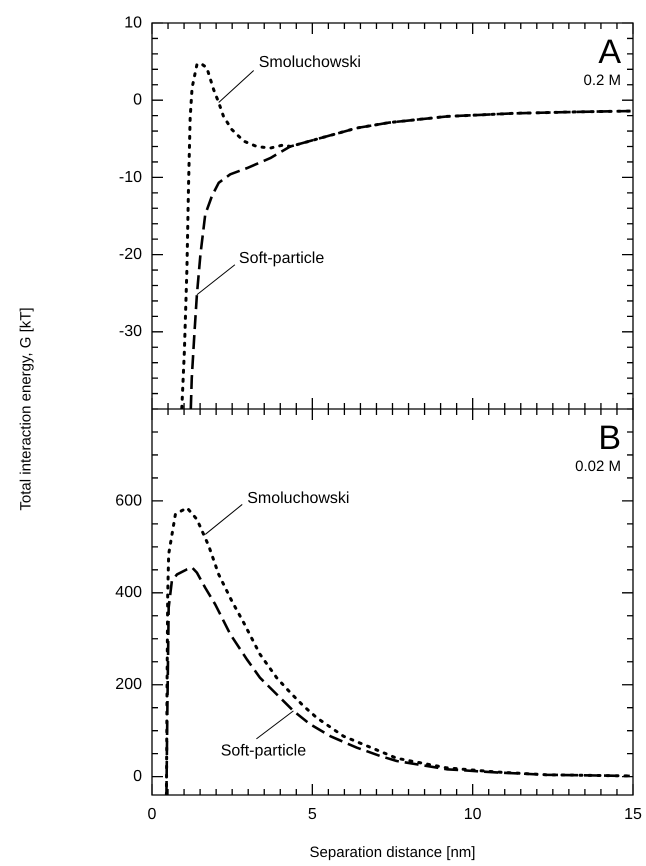  Describe the element at coordinates (610, 52) in the screenshot. I see `annotation: A` at that location.